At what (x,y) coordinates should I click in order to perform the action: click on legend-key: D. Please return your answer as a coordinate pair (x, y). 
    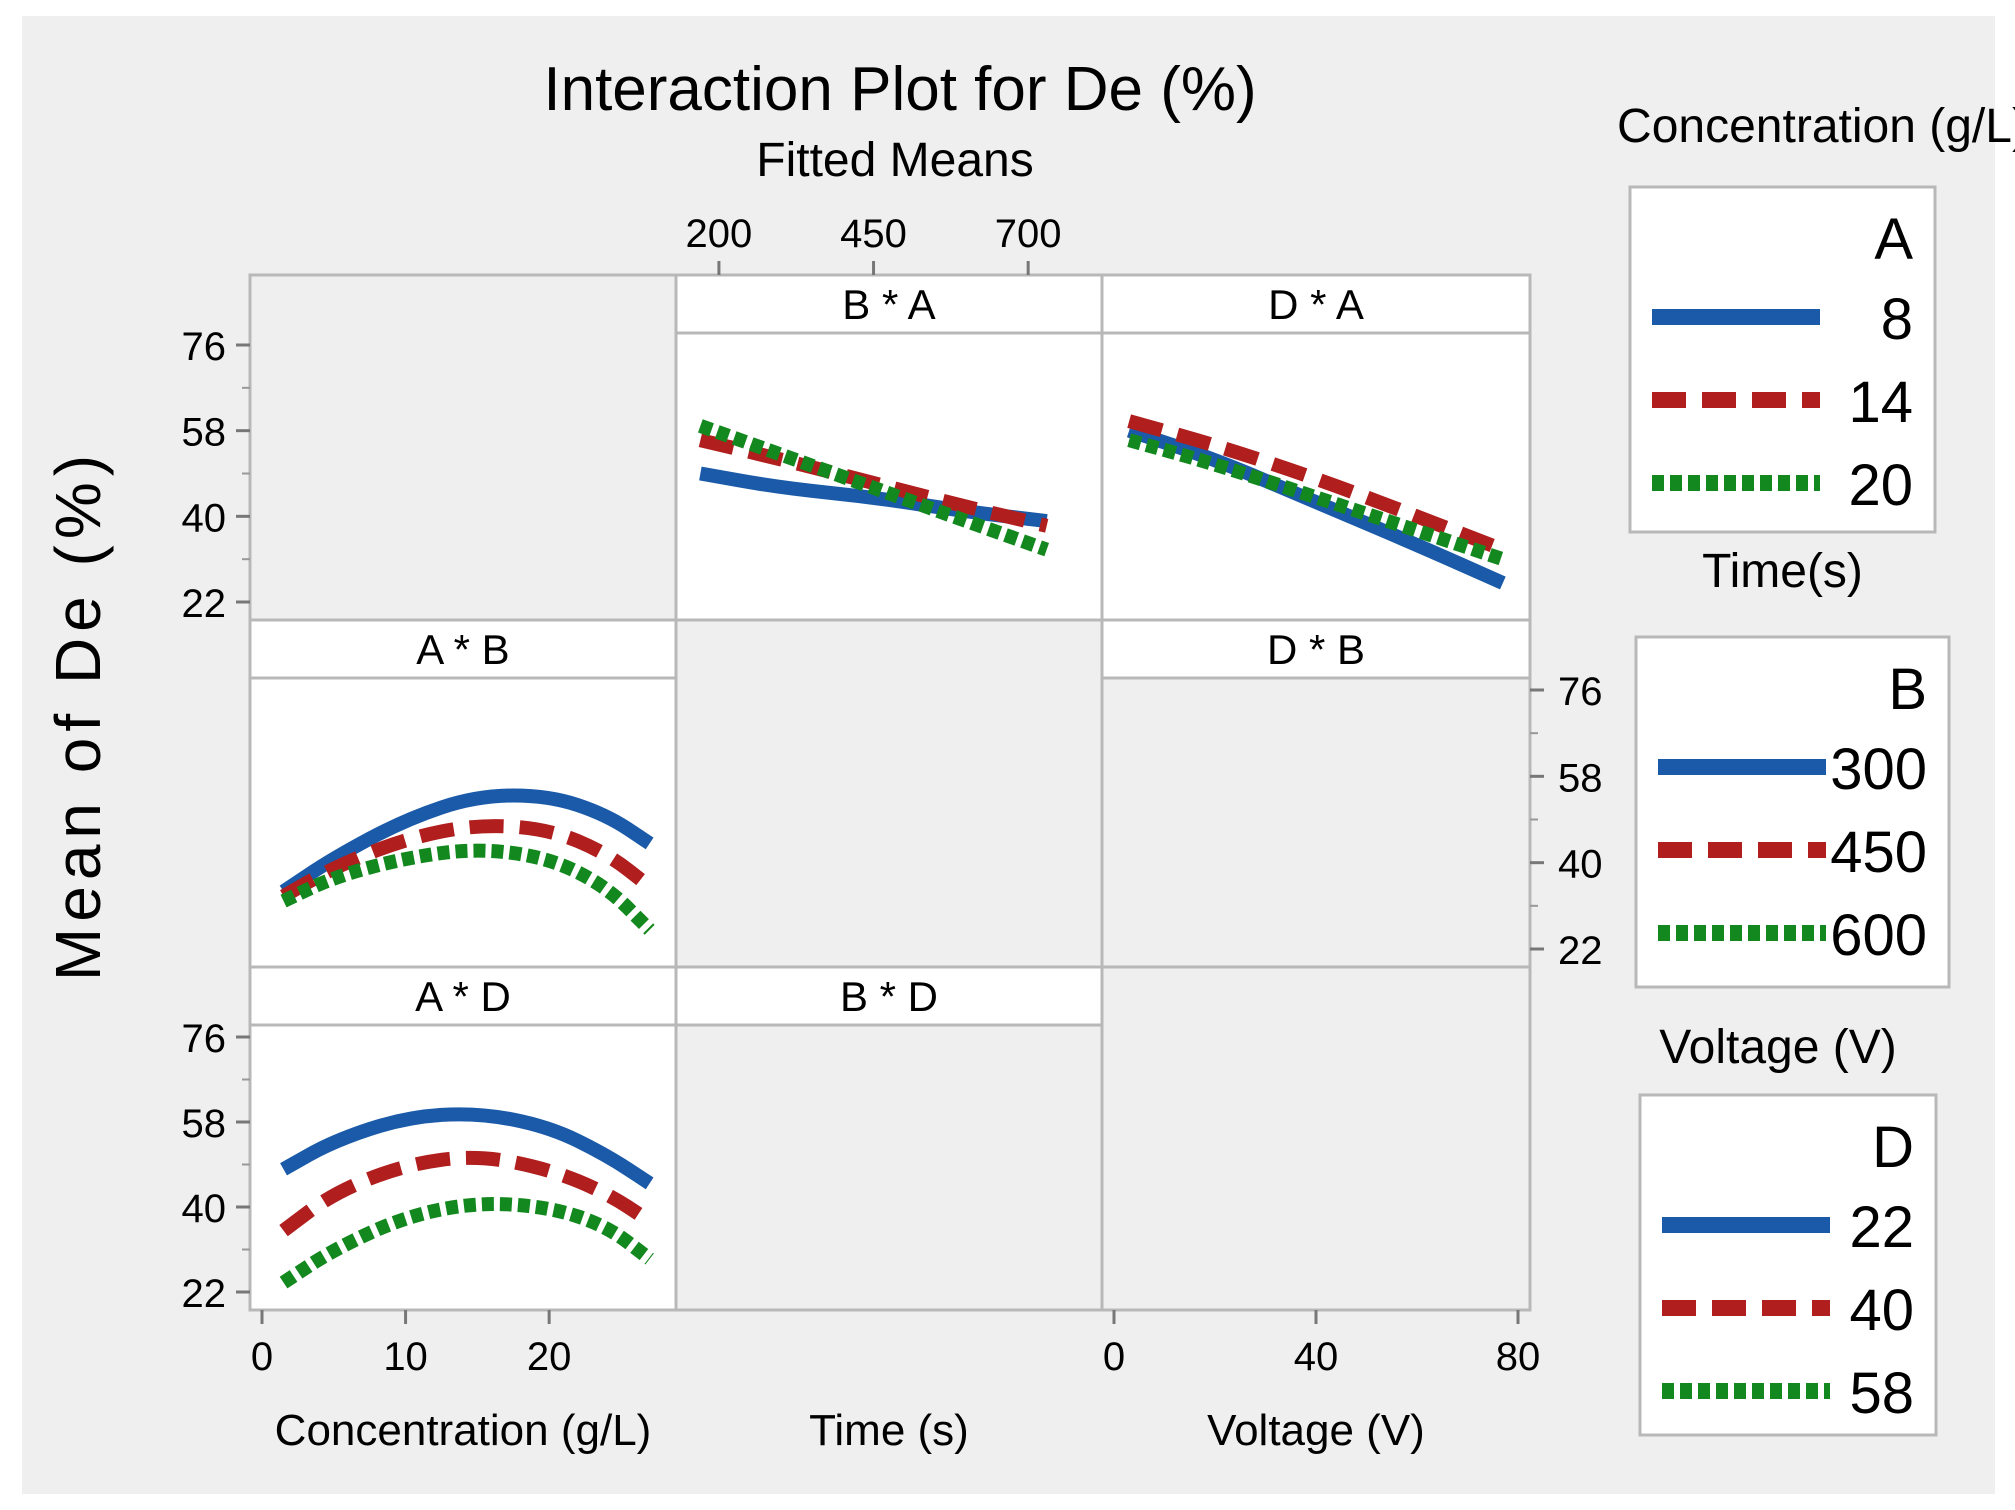
    Looking at the image, I should click on (1893, 1147).